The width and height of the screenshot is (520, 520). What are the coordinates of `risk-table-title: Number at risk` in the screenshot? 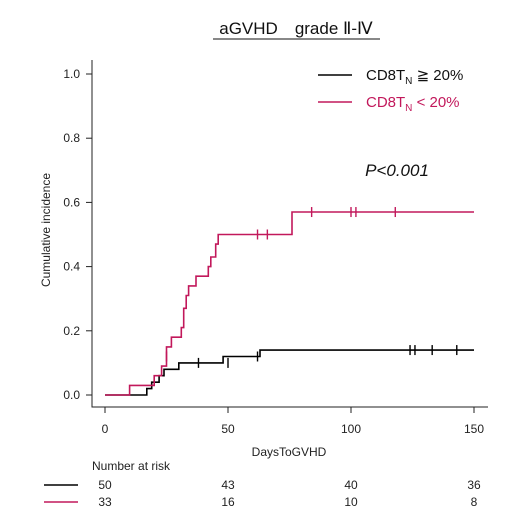 It's located at (131, 466).